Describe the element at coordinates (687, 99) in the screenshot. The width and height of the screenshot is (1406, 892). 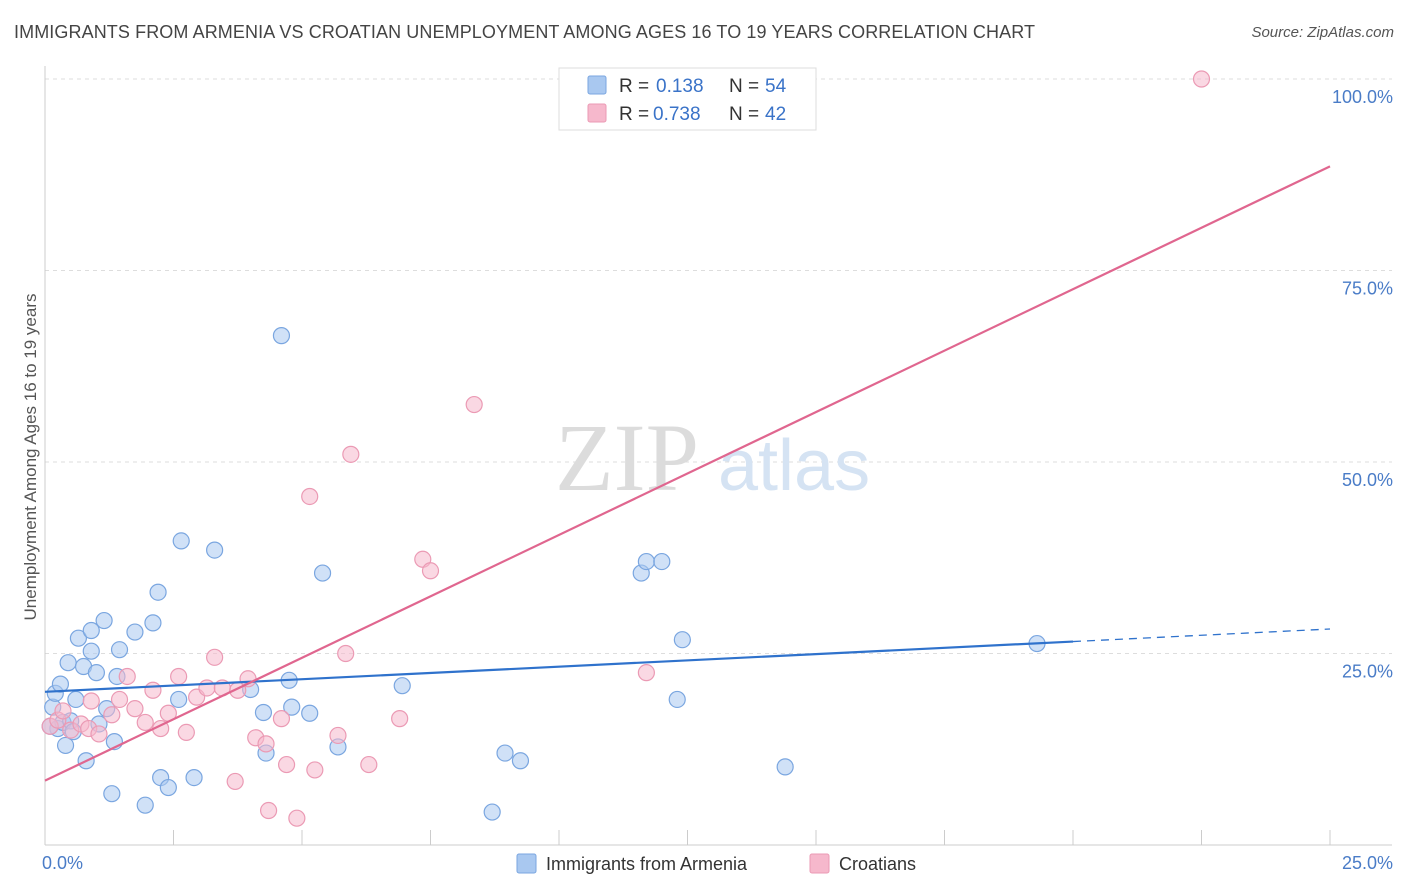
I see `legend-box: R = 0.138 N = 54 R = 0.738 N = 42` at that location.